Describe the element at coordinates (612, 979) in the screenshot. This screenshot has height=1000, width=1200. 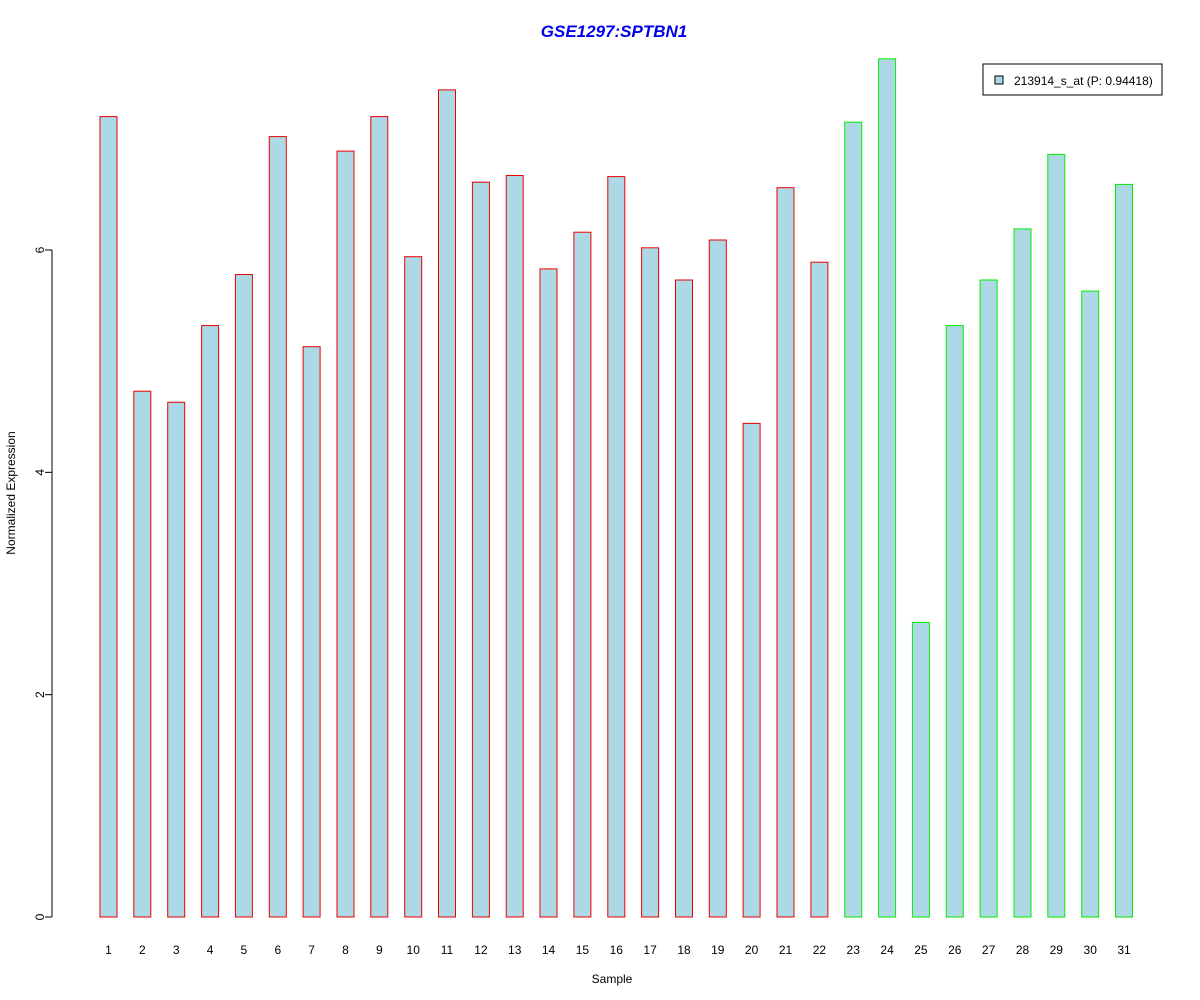
I see `x-axis-title: Sample` at that location.